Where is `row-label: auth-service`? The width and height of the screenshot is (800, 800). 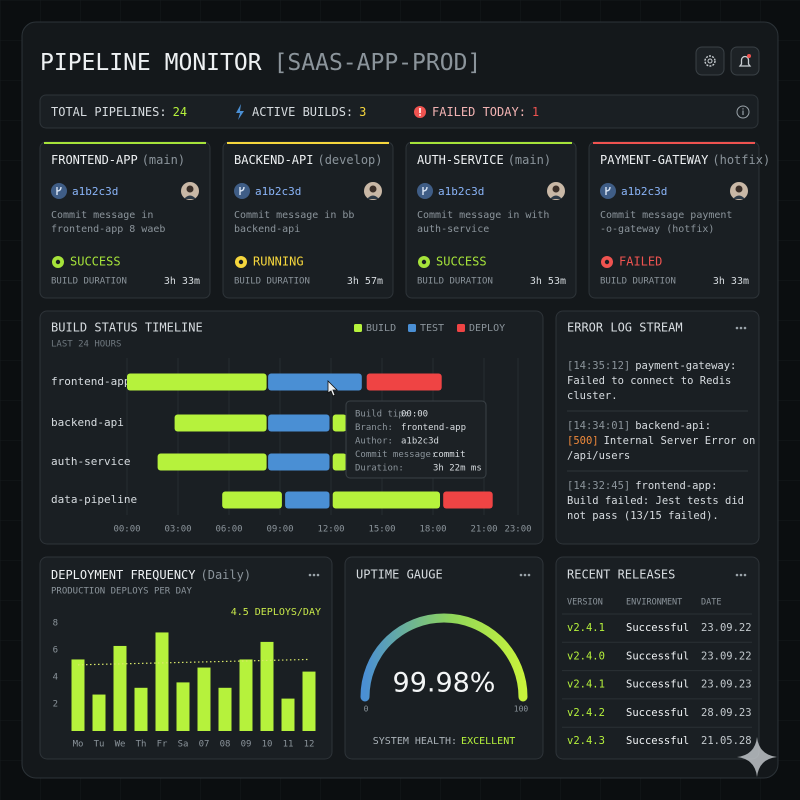 row-label: auth-service is located at coordinates (90, 461).